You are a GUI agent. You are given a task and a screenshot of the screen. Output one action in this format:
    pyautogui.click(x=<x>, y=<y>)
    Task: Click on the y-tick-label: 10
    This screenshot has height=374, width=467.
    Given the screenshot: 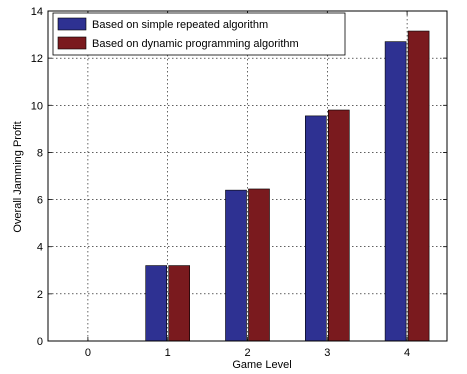 What is the action you would take?
    pyautogui.click(x=37, y=106)
    